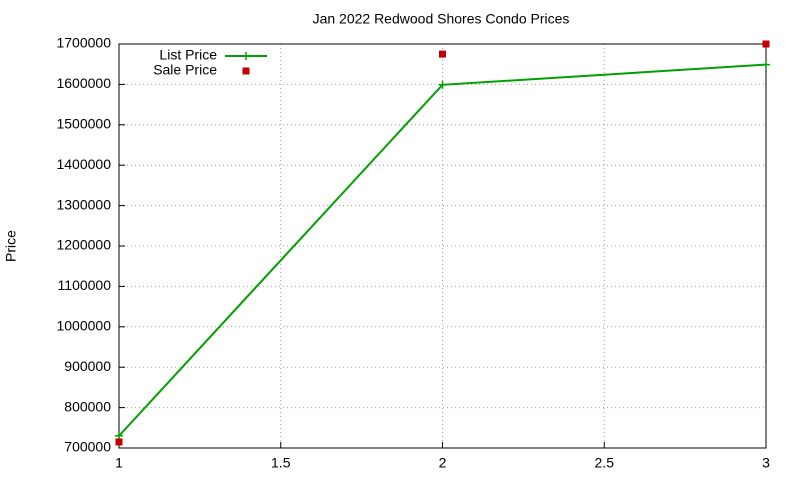 The width and height of the screenshot is (800, 480). Describe the element at coordinates (85, 285) in the screenshot. I see `y-tick-label: 1100000` at that location.